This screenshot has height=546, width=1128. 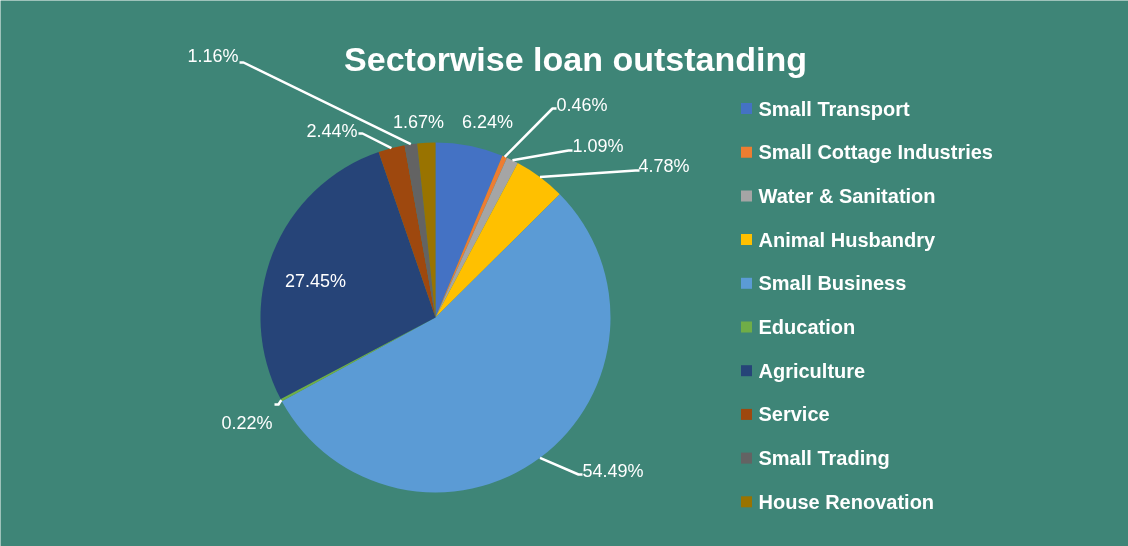 I want to click on legend-label: Agriculture, so click(x=812, y=370).